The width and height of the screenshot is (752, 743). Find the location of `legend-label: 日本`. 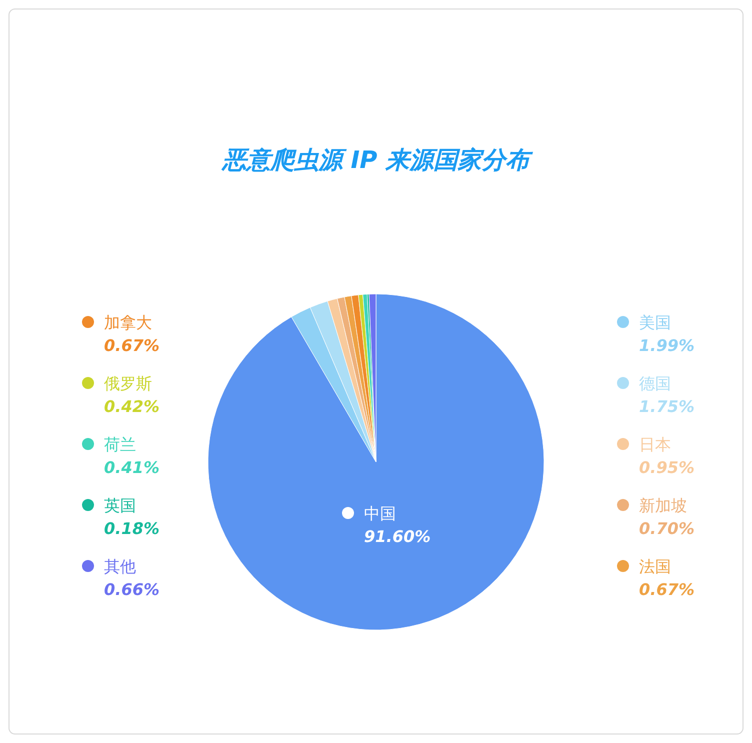

legend-label: 日本 is located at coordinates (655, 444).